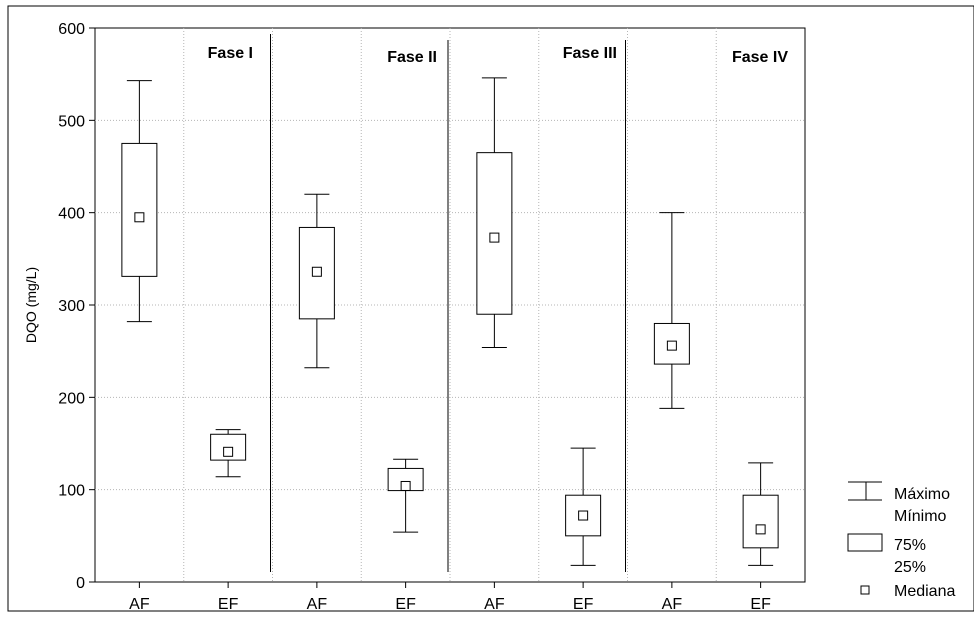 The width and height of the screenshot is (974, 617). What do you see at coordinates (922, 494) in the screenshot?
I see `legend-maximo-label: Máximo` at bounding box center [922, 494].